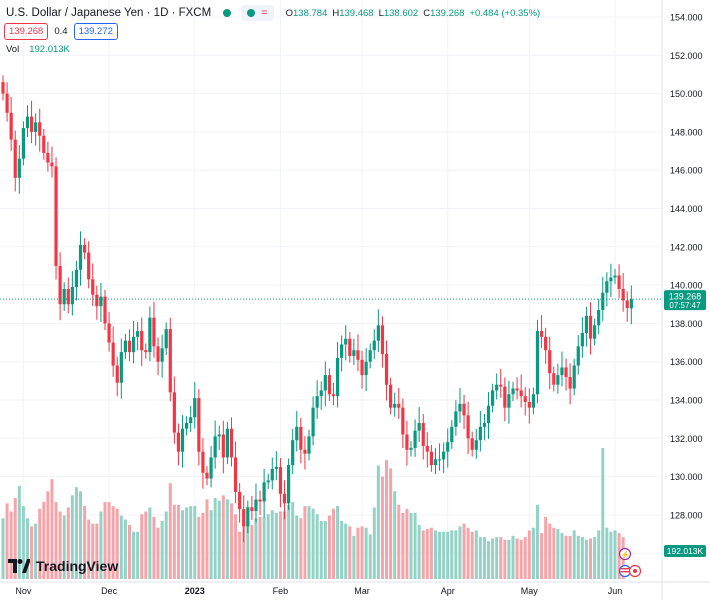 The image size is (710, 600). I want to click on ohlc-high-value: 139.468, so click(356, 13).